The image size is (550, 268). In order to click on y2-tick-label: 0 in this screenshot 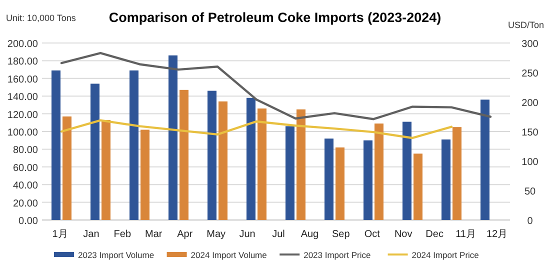, I will do `click(530, 221)`.